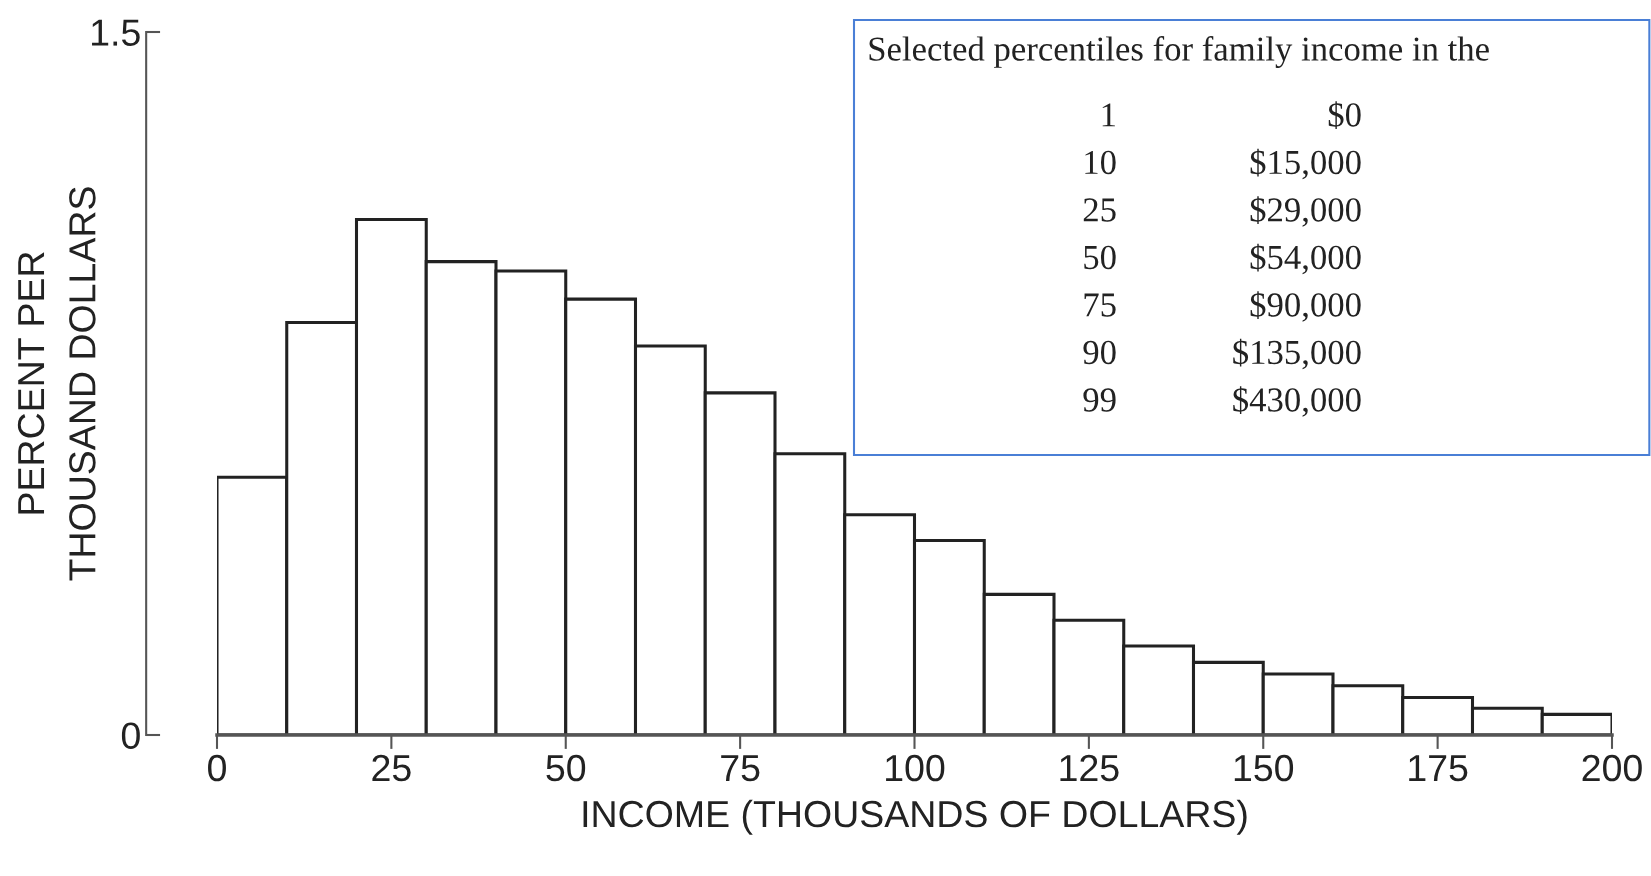 This screenshot has height=876, width=1651. I want to click on annotation: $29,000, so click(1305, 211).